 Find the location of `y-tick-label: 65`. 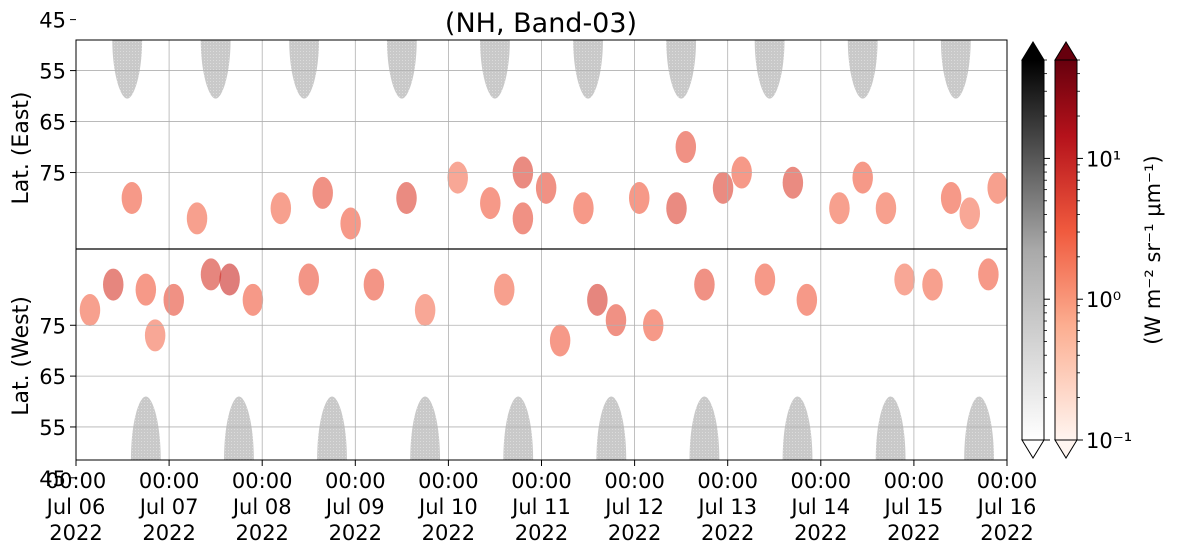

y-tick-label: 65 is located at coordinates (52, 377).